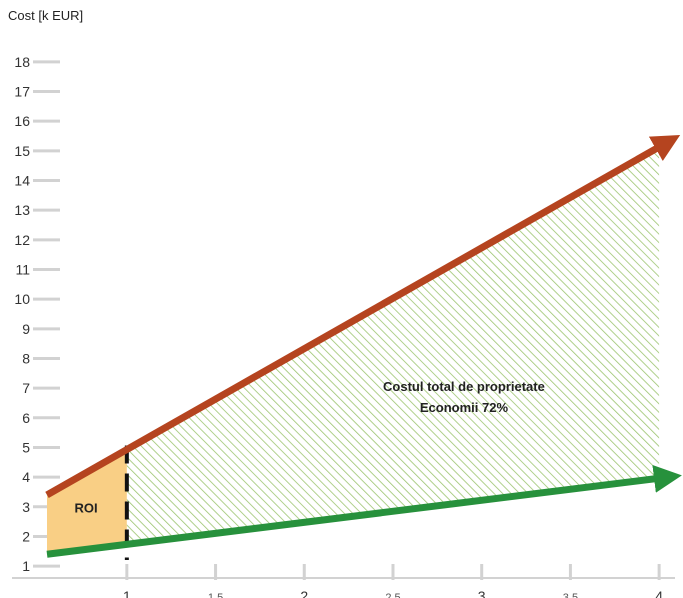 Image resolution: width=683 pixels, height=598 pixels. I want to click on y-tick-label: 14, so click(22, 180).